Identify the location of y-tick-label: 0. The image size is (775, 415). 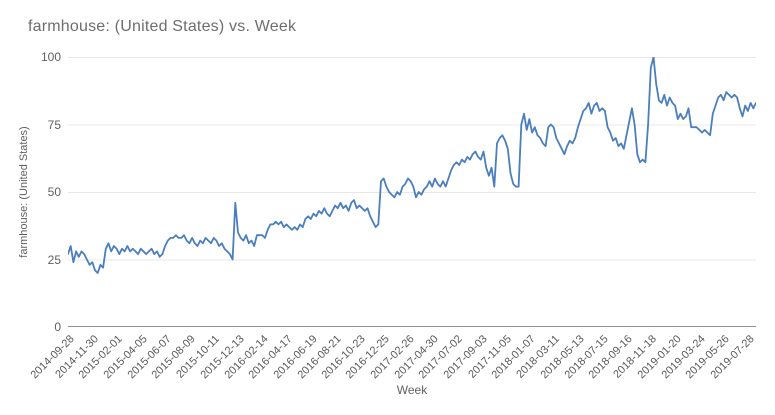
(57, 327).